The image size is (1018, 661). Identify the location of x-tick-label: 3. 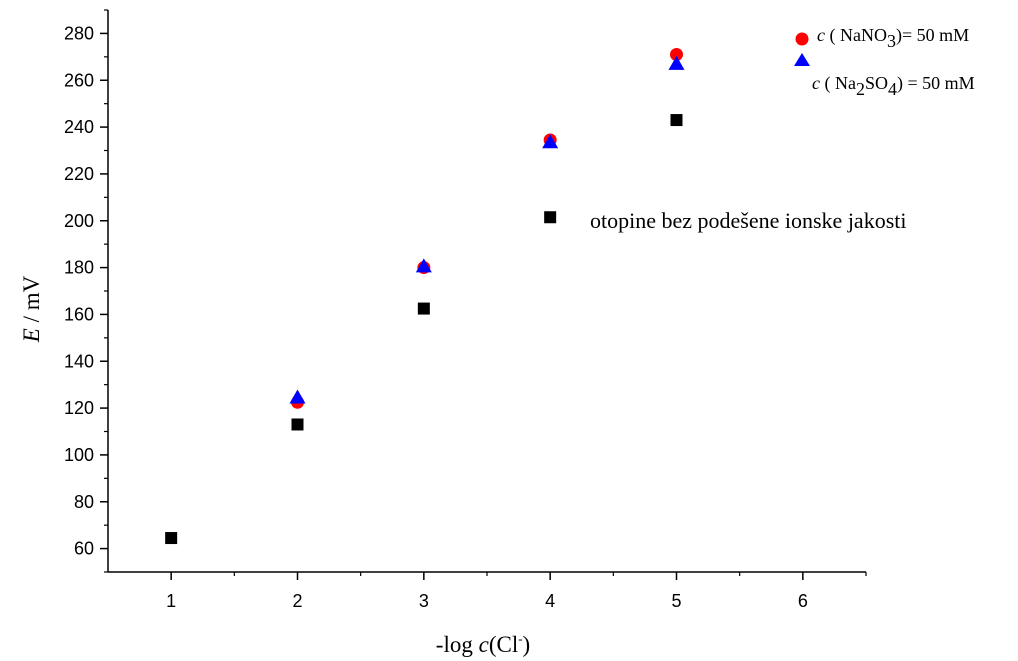
(424, 601).